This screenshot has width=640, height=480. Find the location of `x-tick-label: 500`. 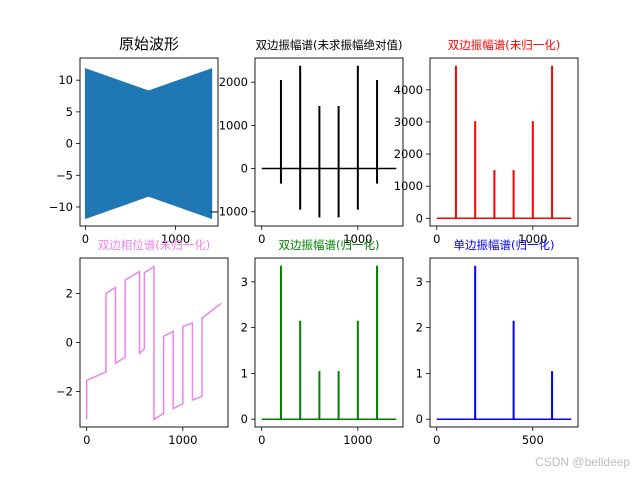

x-tick-label: 500 is located at coordinates (533, 440).